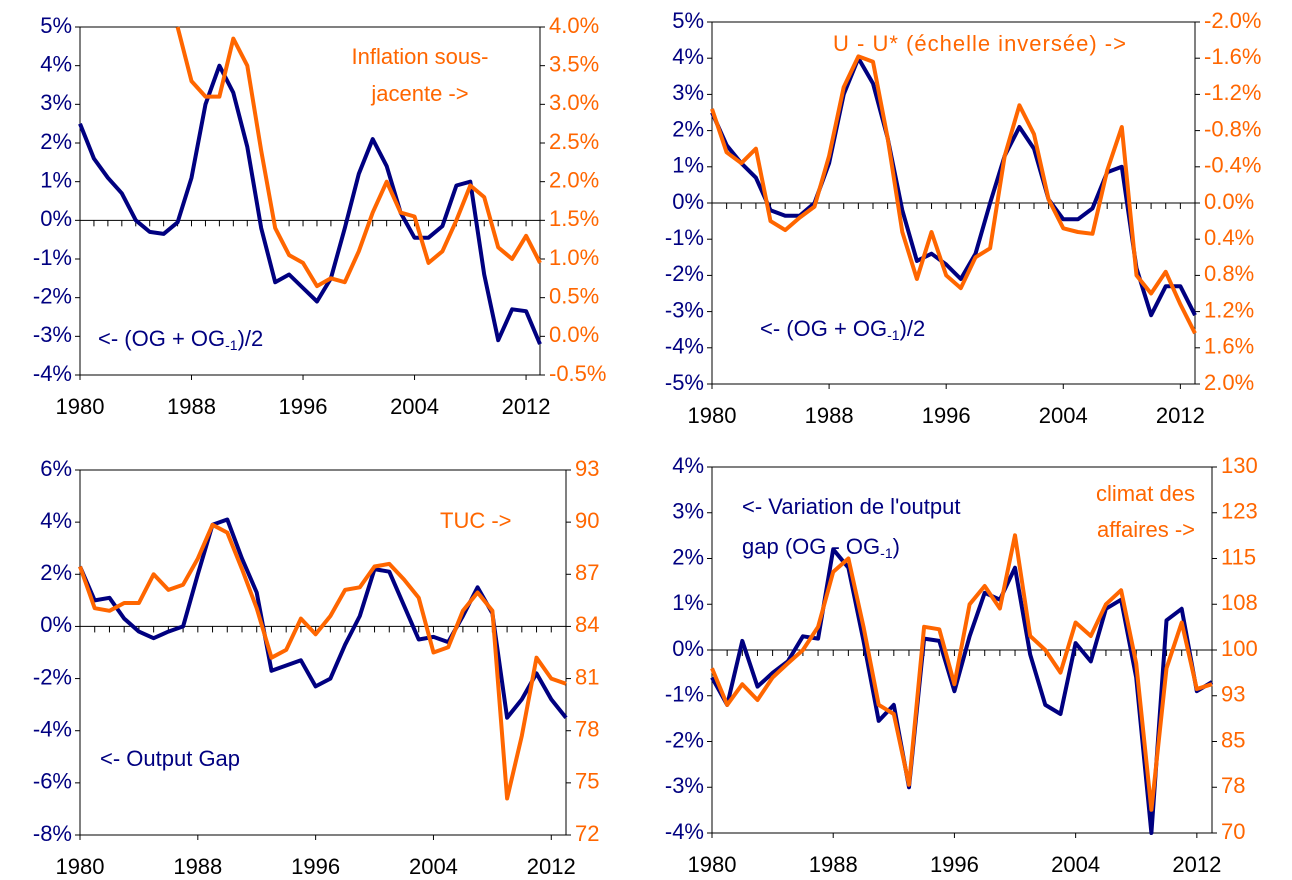 The height and width of the screenshot is (880, 1292). What do you see at coordinates (419, 93) in the screenshot?
I see `annotation: jacente ->` at bounding box center [419, 93].